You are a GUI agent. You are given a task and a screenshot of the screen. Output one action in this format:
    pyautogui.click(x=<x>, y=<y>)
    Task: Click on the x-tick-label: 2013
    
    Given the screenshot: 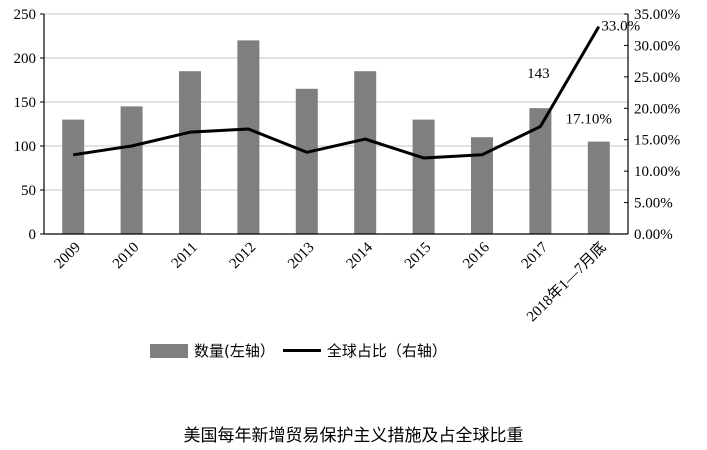 What is the action you would take?
    pyautogui.click(x=301, y=256)
    